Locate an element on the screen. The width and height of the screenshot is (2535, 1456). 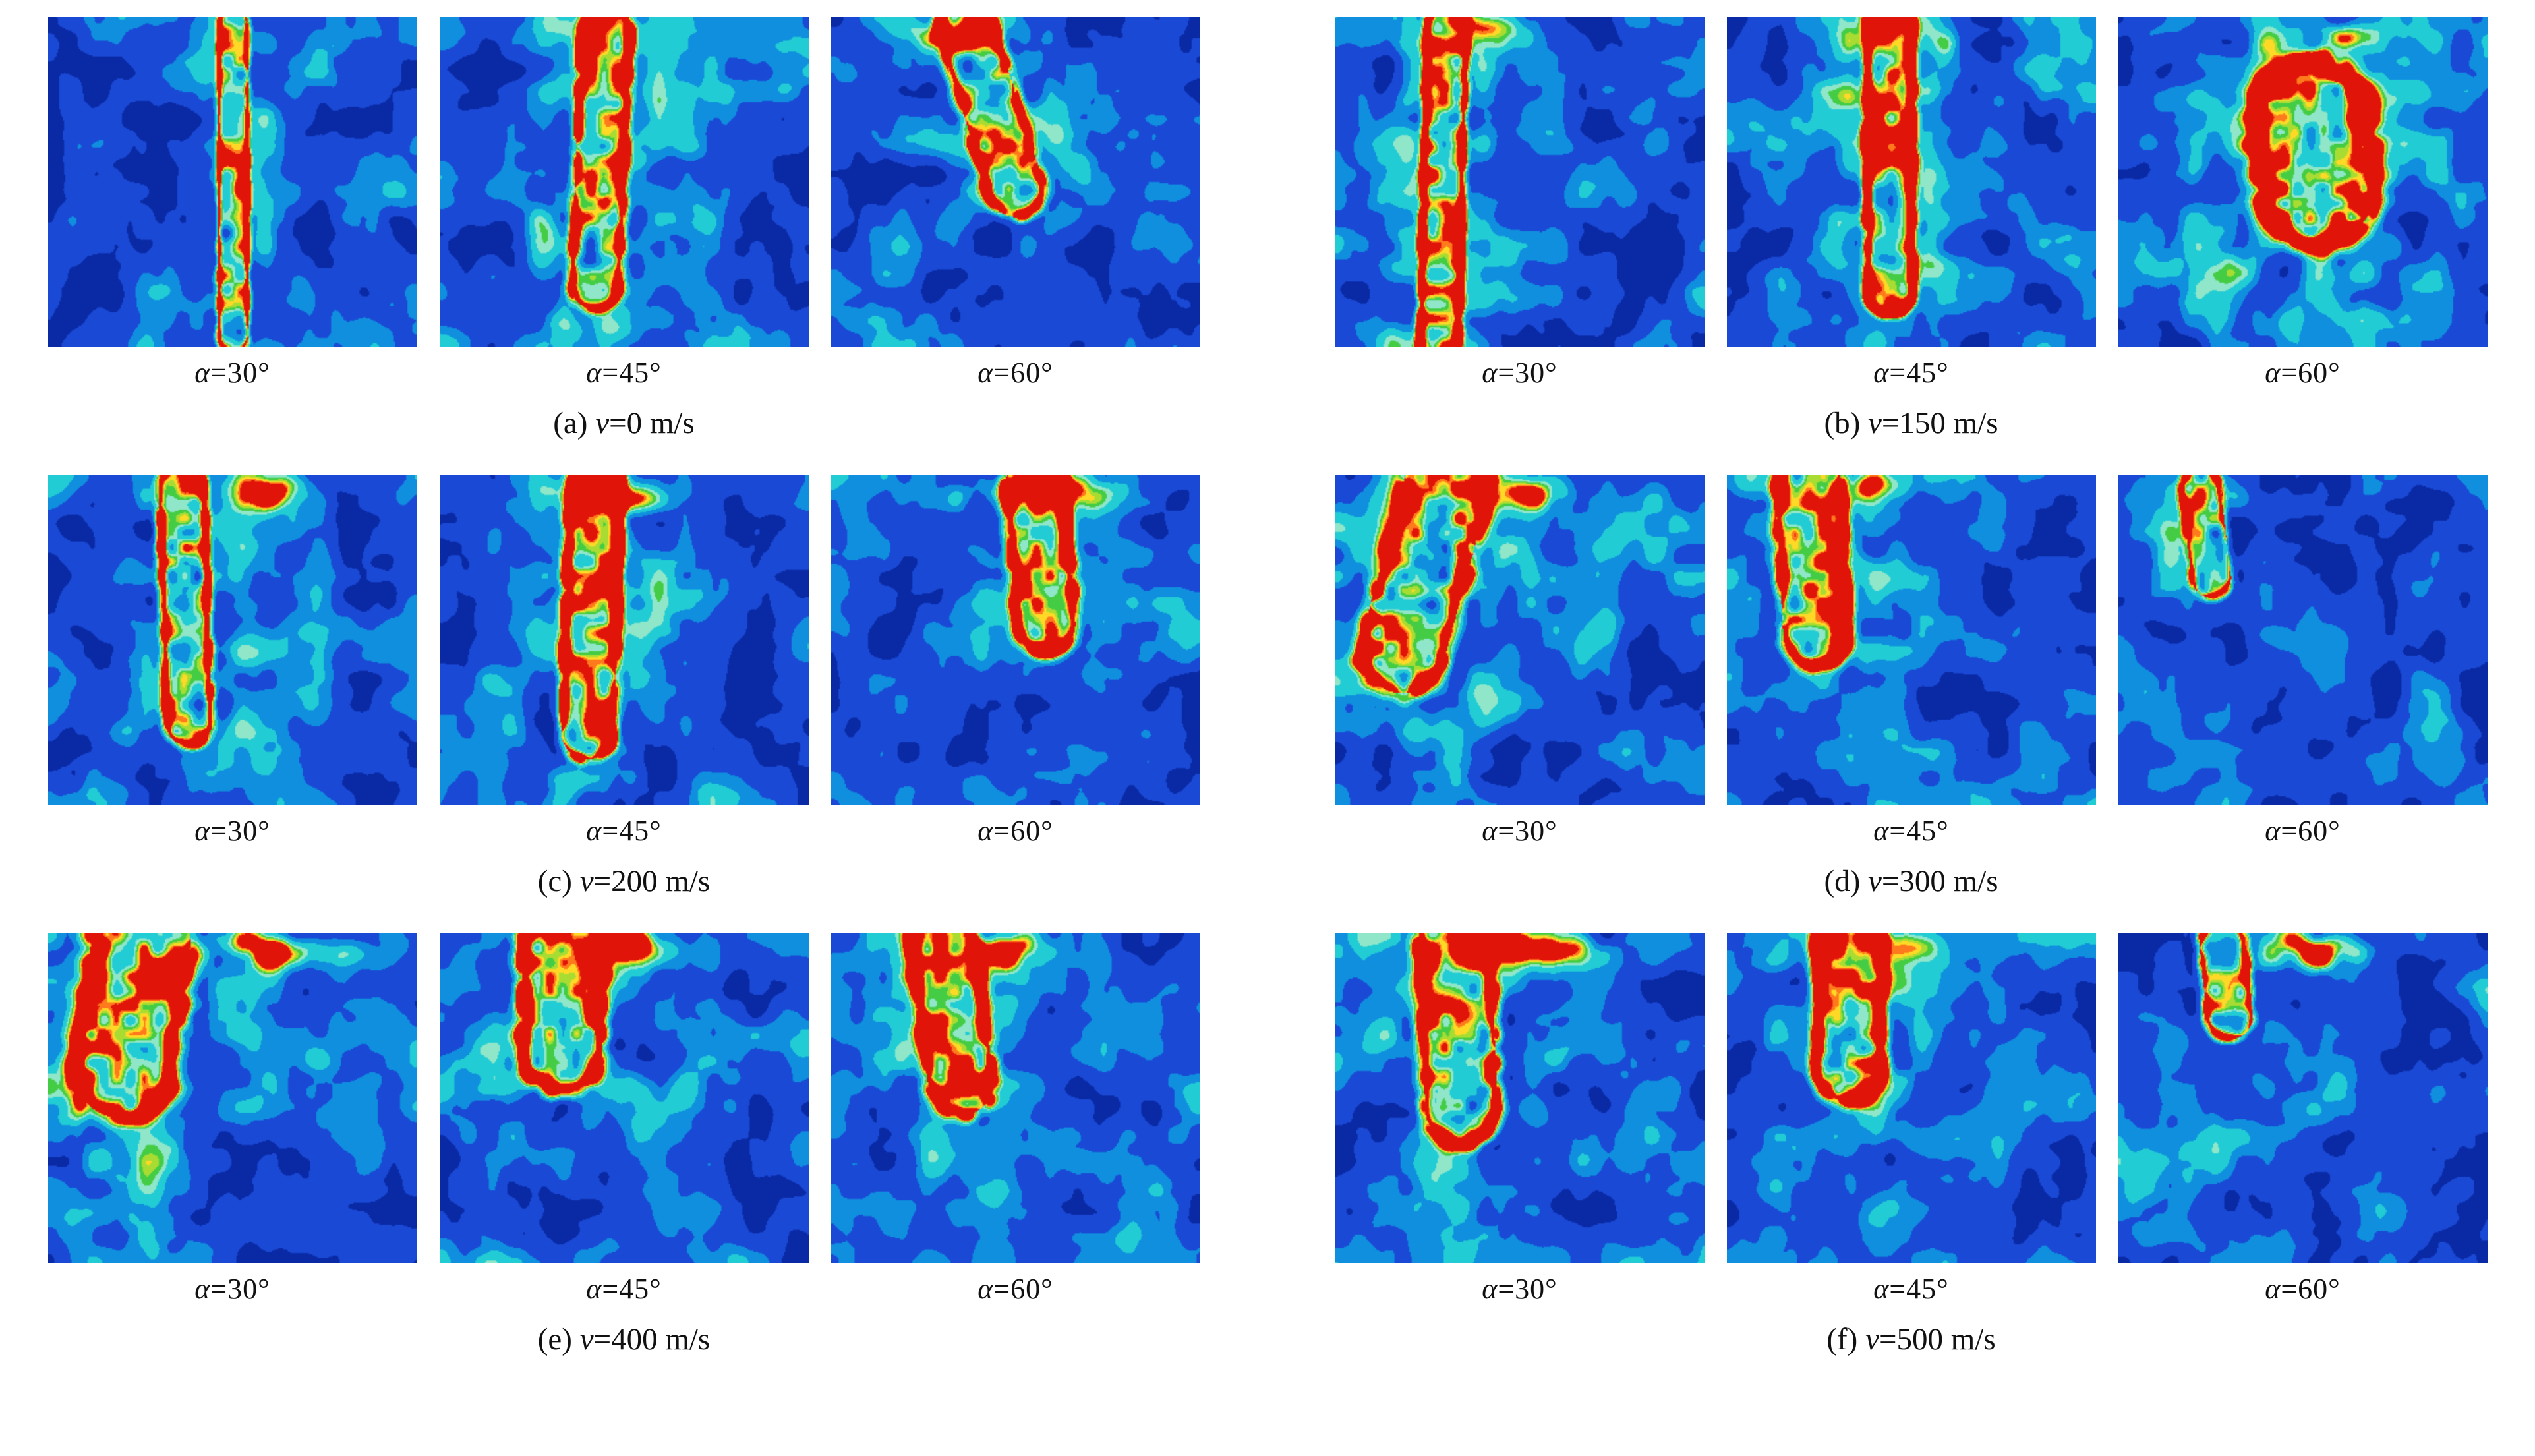
panel-a-caption: (a) v=0 m/s is located at coordinates (623, 423).